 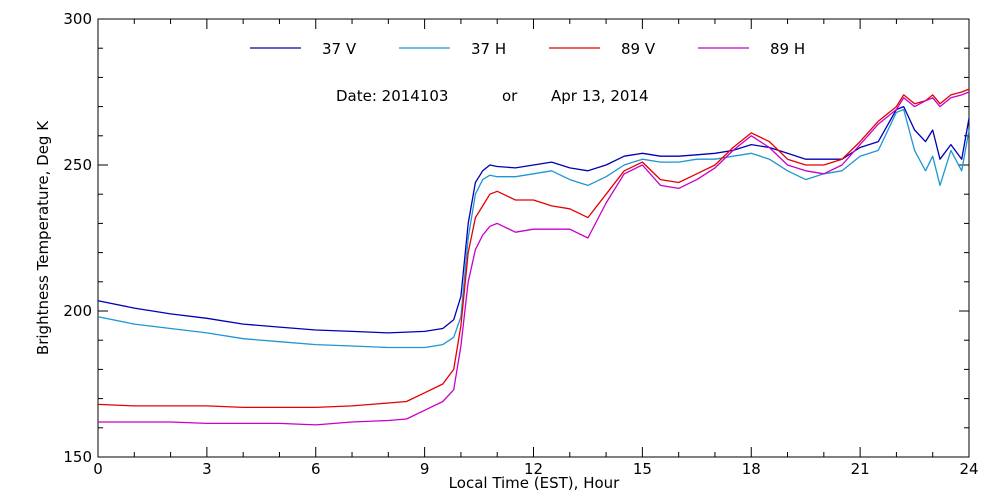 What do you see at coordinates (510, 96) in the screenshot?
I see `annotation-or-label: or` at bounding box center [510, 96].